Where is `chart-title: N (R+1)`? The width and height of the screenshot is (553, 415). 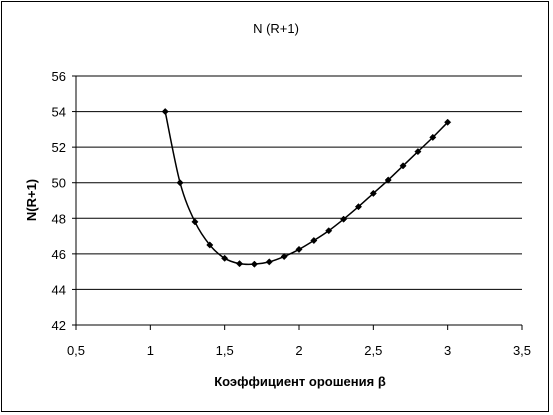
chart-title: N (R+1) is located at coordinates (276, 28).